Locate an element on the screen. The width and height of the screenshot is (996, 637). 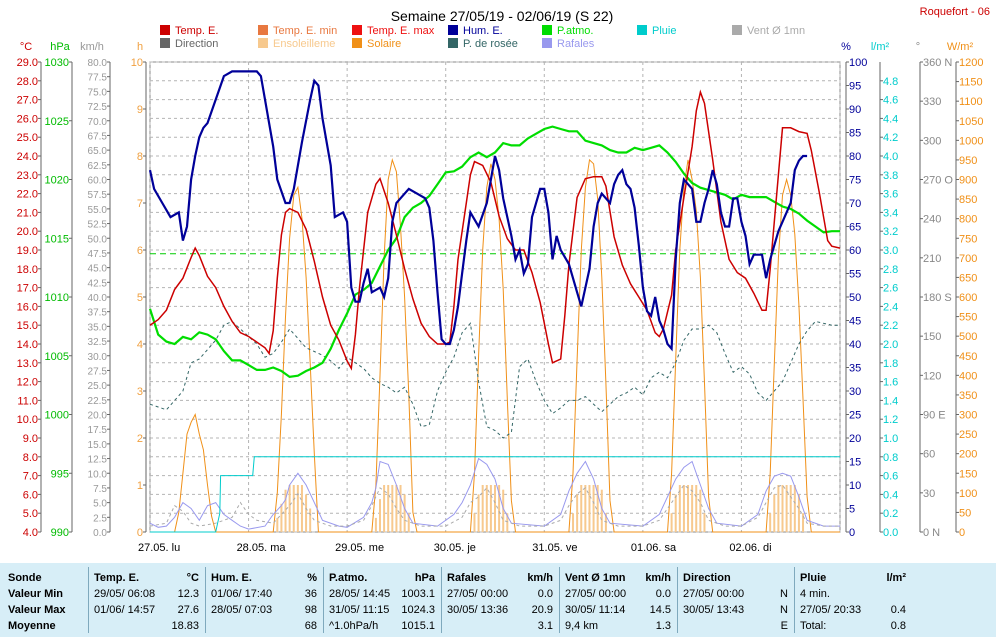
stats-rain-total-label: Total: is located at coordinates (813, 626).